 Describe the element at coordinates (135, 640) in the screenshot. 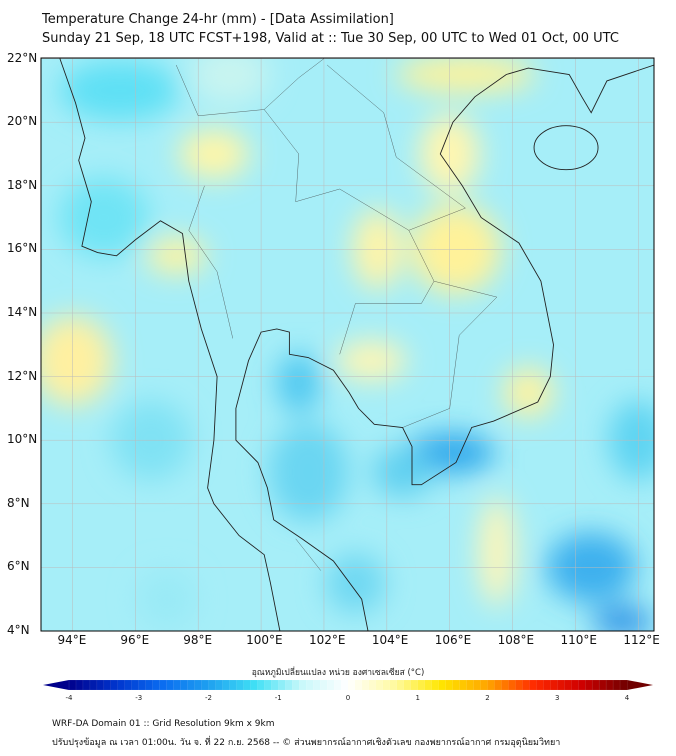

I see `longitude-label: 96°E` at that location.